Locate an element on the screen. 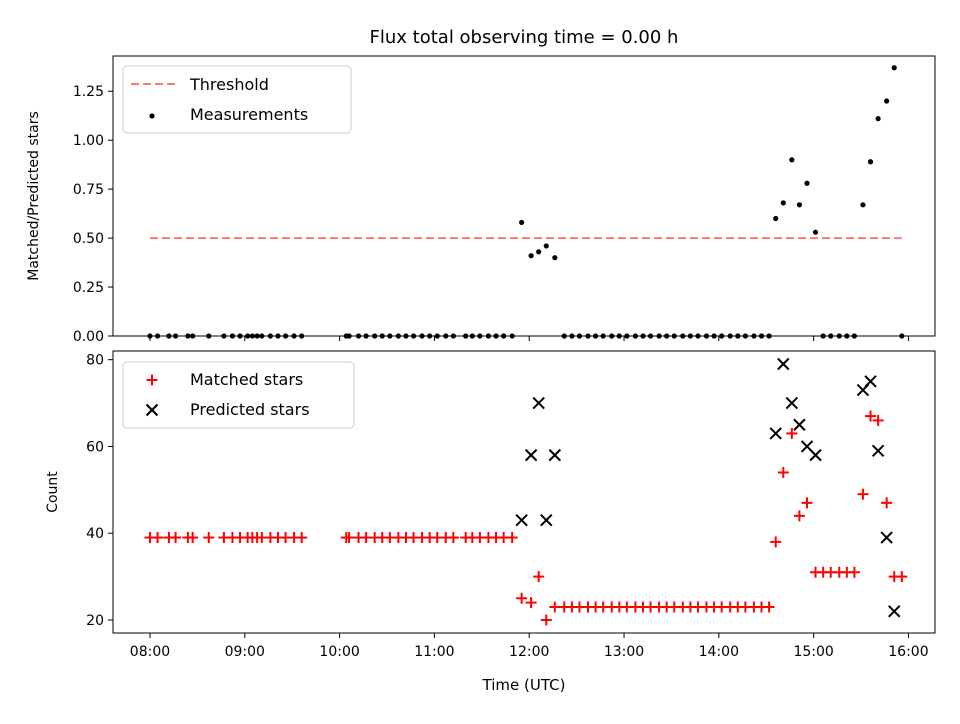 This screenshot has height=724, width=960. bottom-y-axis-label: Count is located at coordinates (53, 492).